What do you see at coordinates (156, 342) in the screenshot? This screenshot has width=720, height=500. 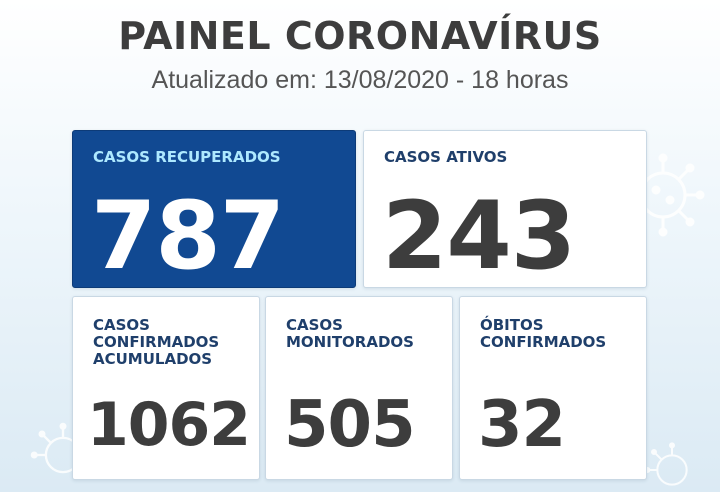 I see `card-label: CASOS CONFIRMADOS ACUMULADOS` at bounding box center [156, 342].